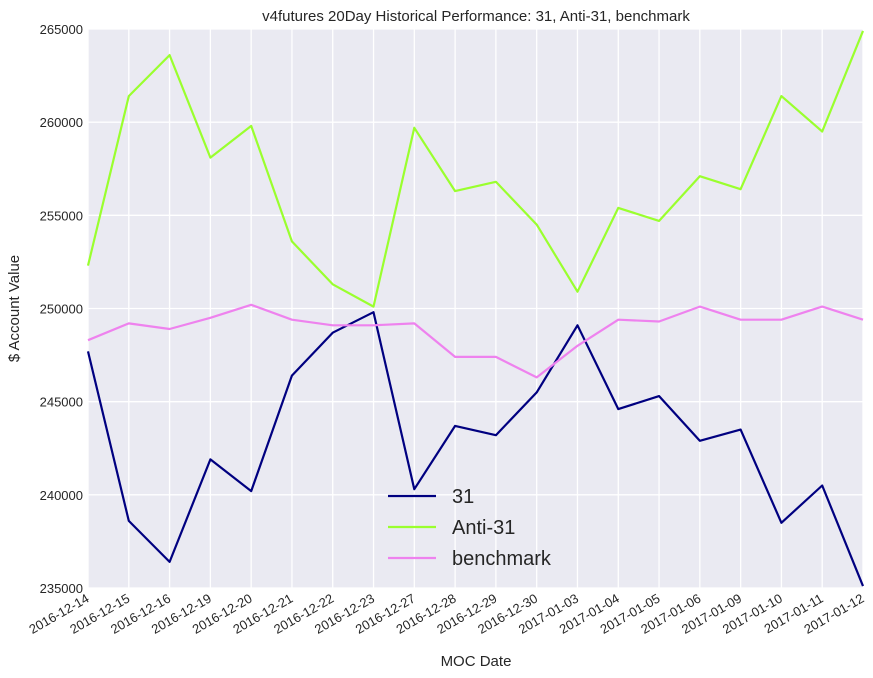 Image resolution: width=873 pixels, height=678 pixels. Describe the element at coordinates (463, 497) in the screenshot. I see `legend-label: 31` at that location.